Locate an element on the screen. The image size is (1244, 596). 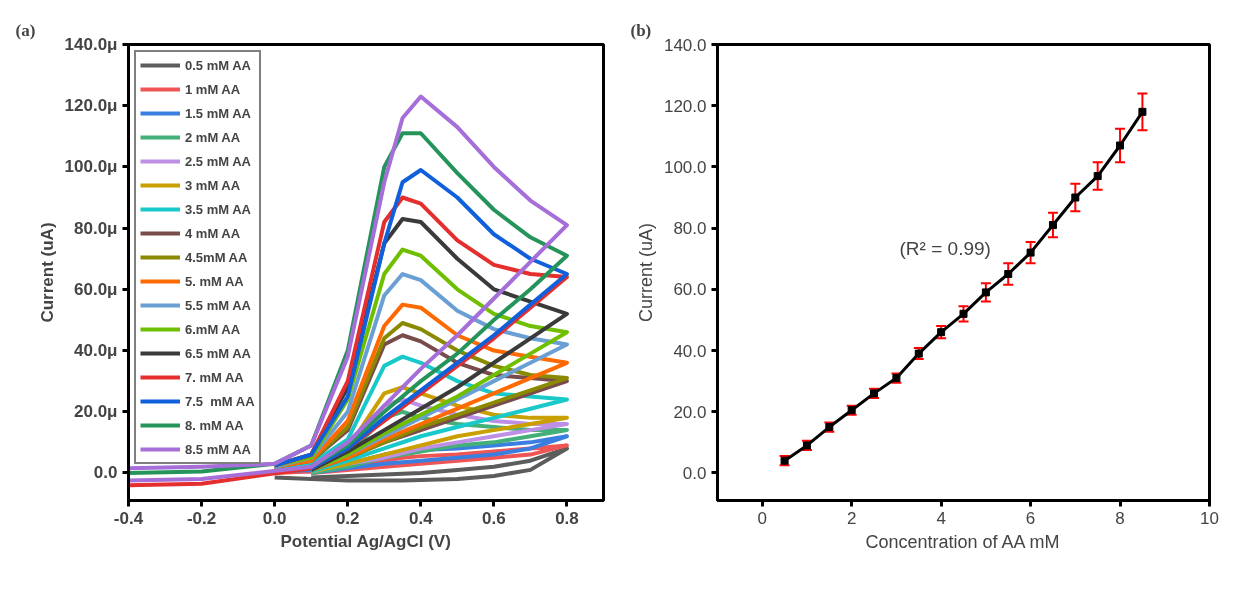
y-tick-label: 20.0 is located at coordinates (690, 412).